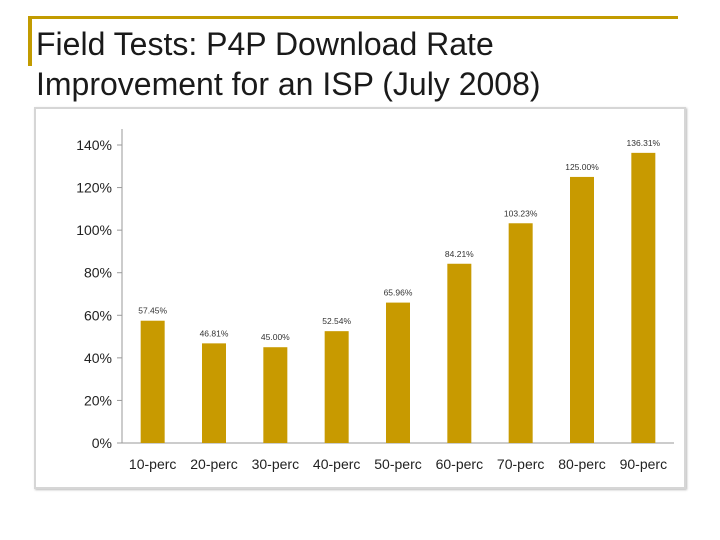  What do you see at coordinates (520, 464) in the screenshot?
I see `x-tick-label: 70-perc` at bounding box center [520, 464].